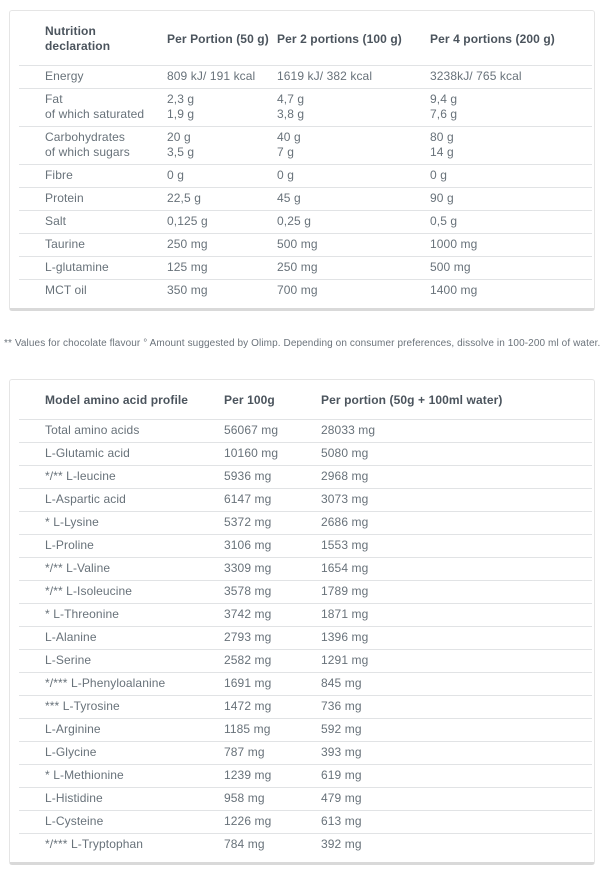 The height and width of the screenshot is (877, 604). I want to click on row-value: 22,5 g, so click(222, 198).